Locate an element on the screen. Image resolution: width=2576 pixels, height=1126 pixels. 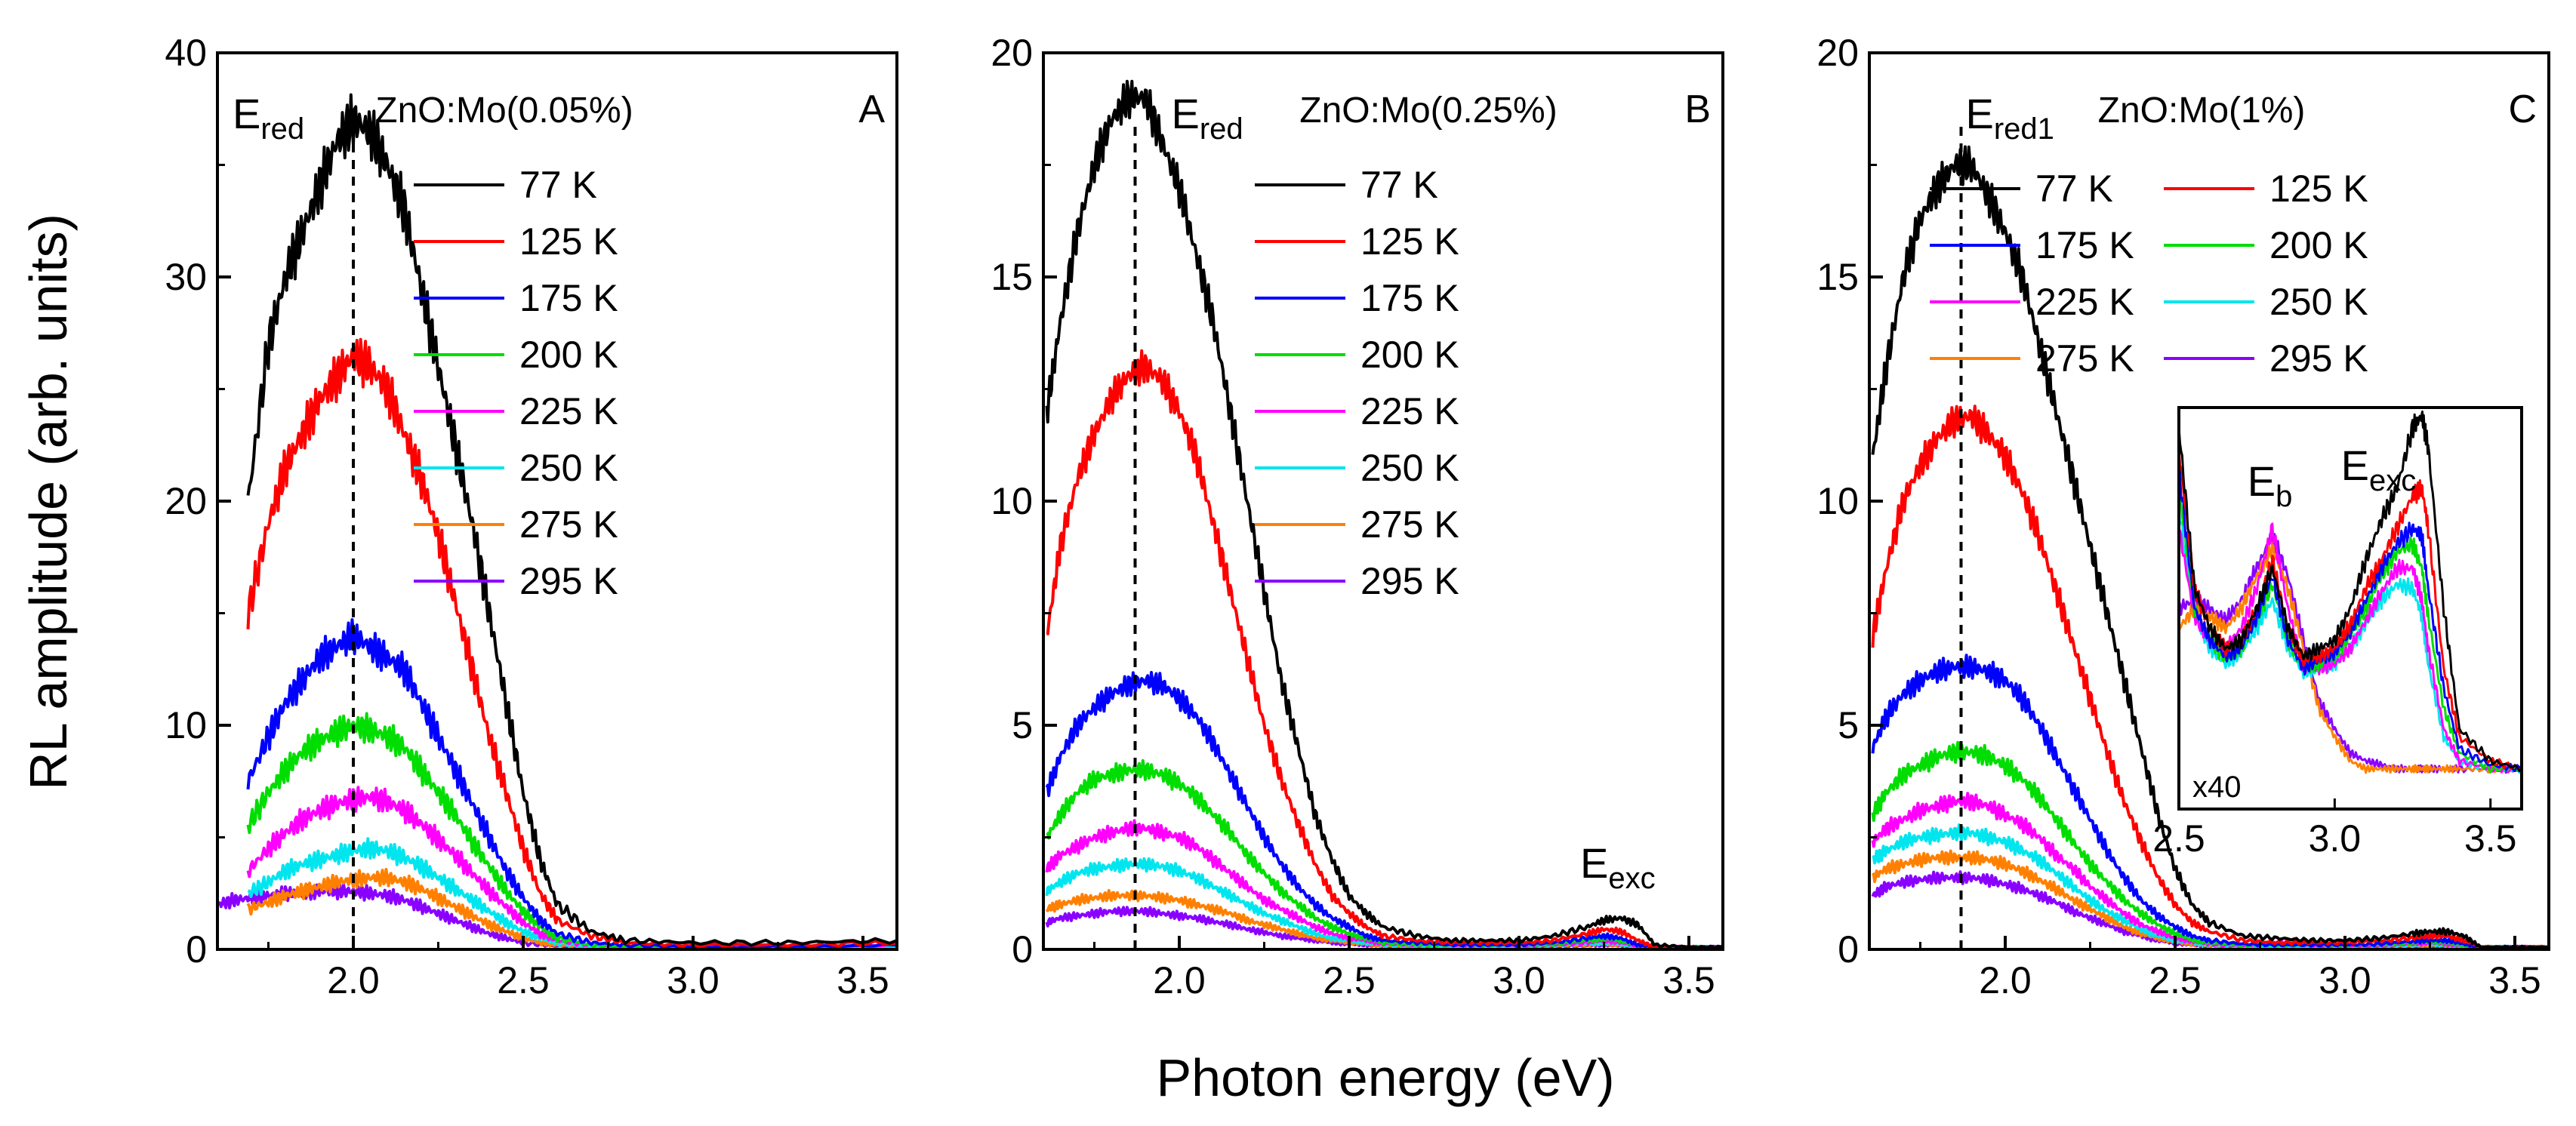
inset-x-tick-label: 2.5 is located at coordinates (2178, 838).